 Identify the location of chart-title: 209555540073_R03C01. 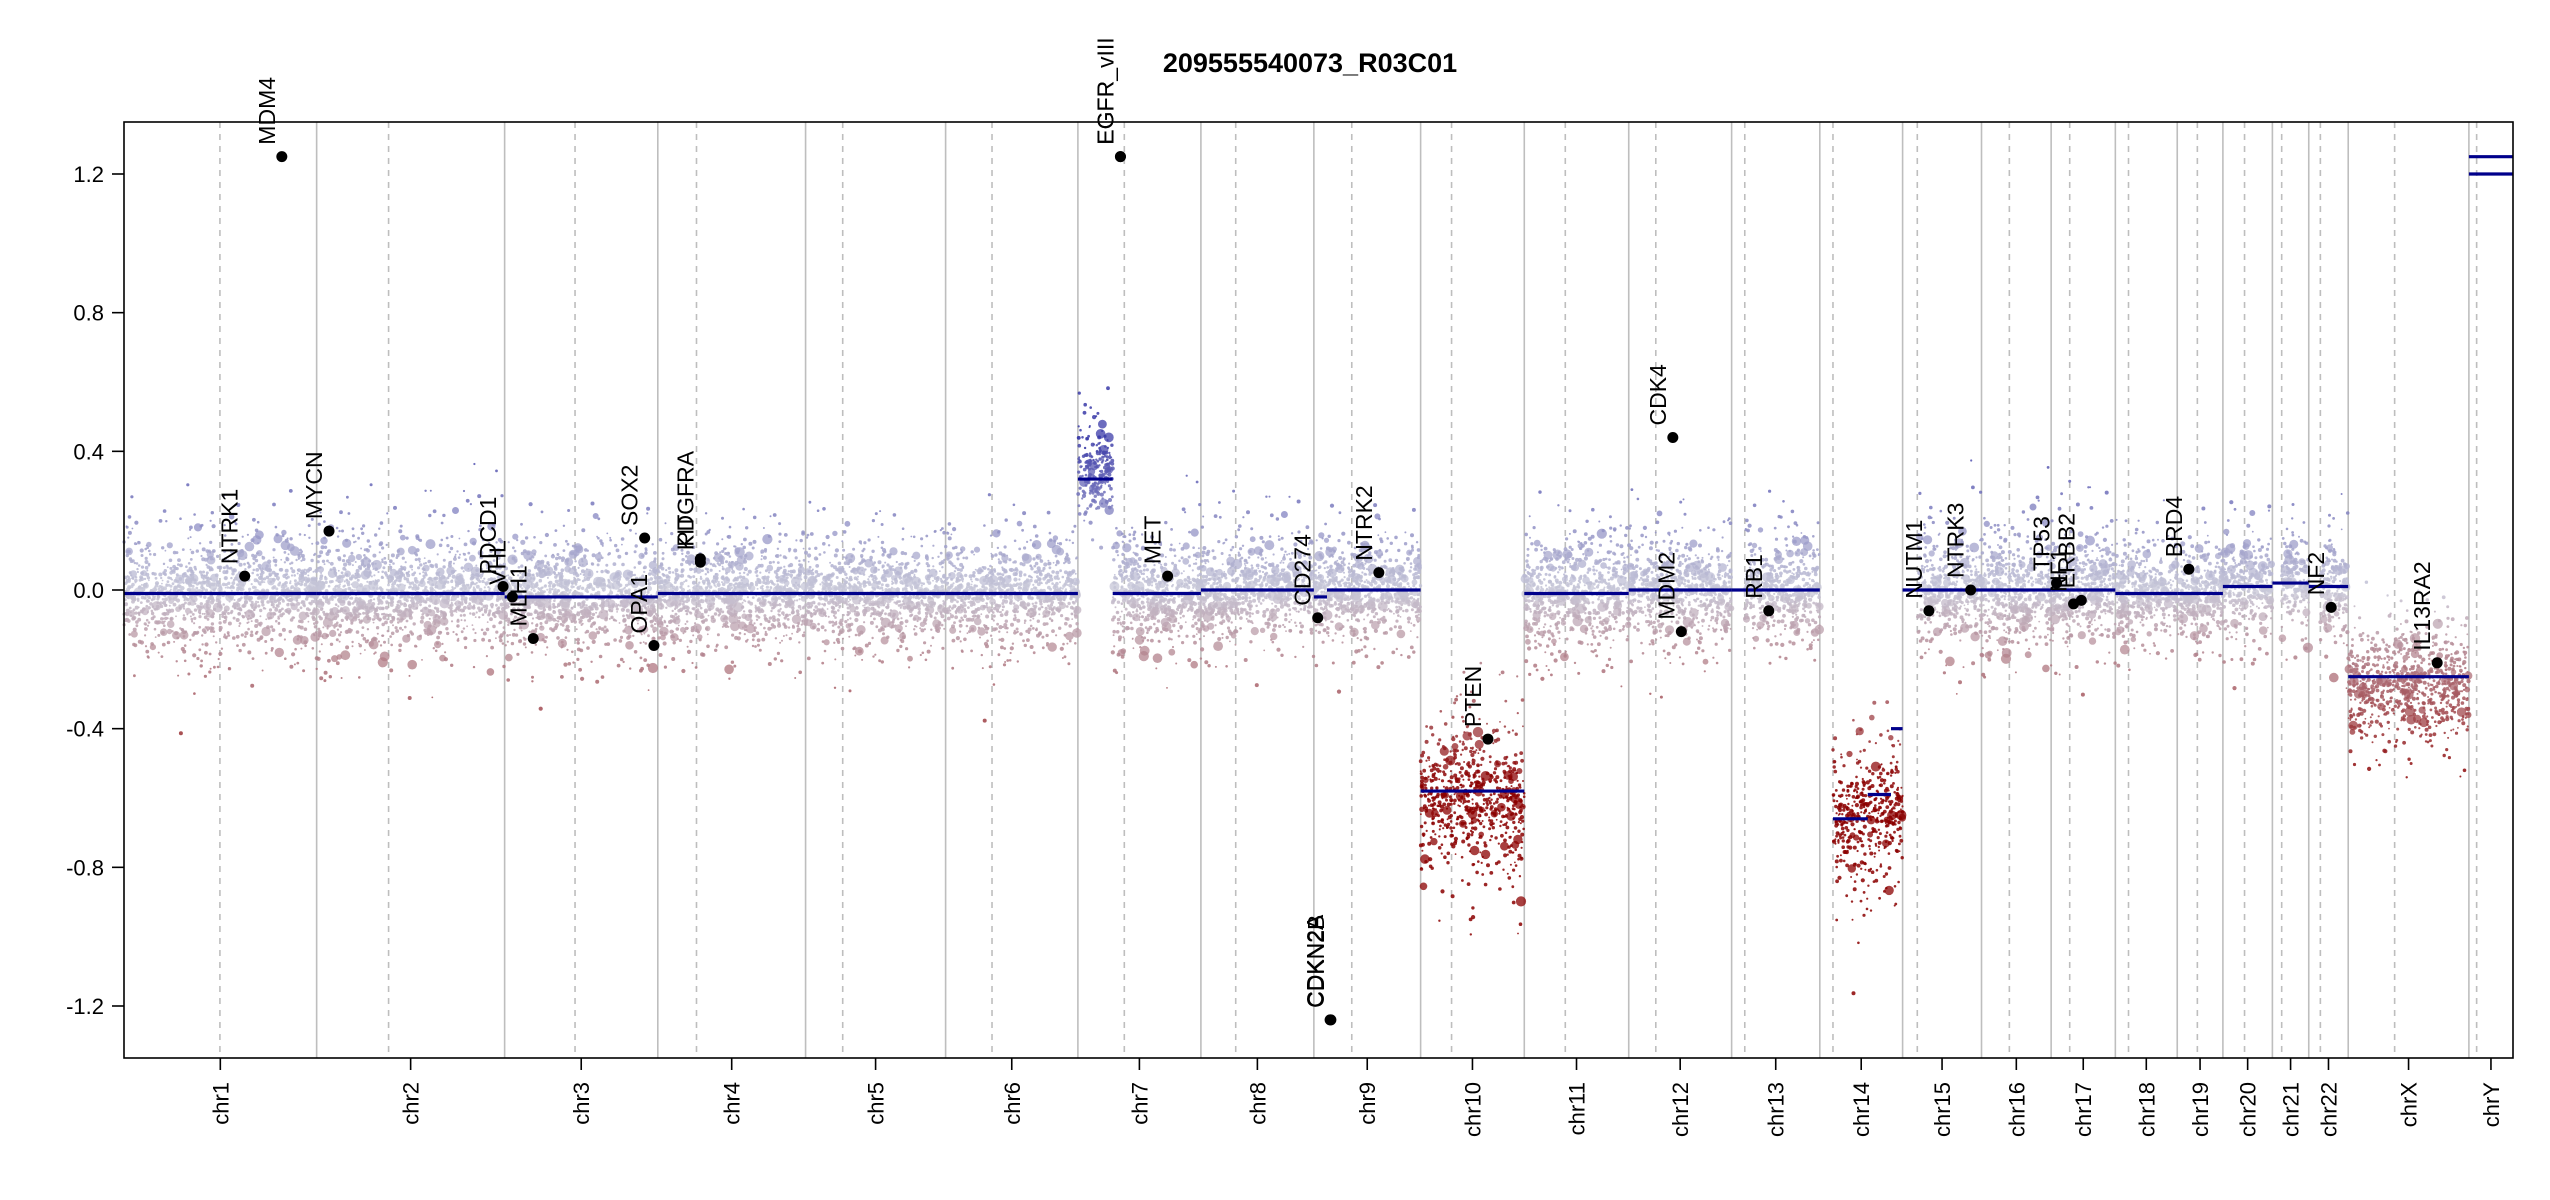
(1310, 63).